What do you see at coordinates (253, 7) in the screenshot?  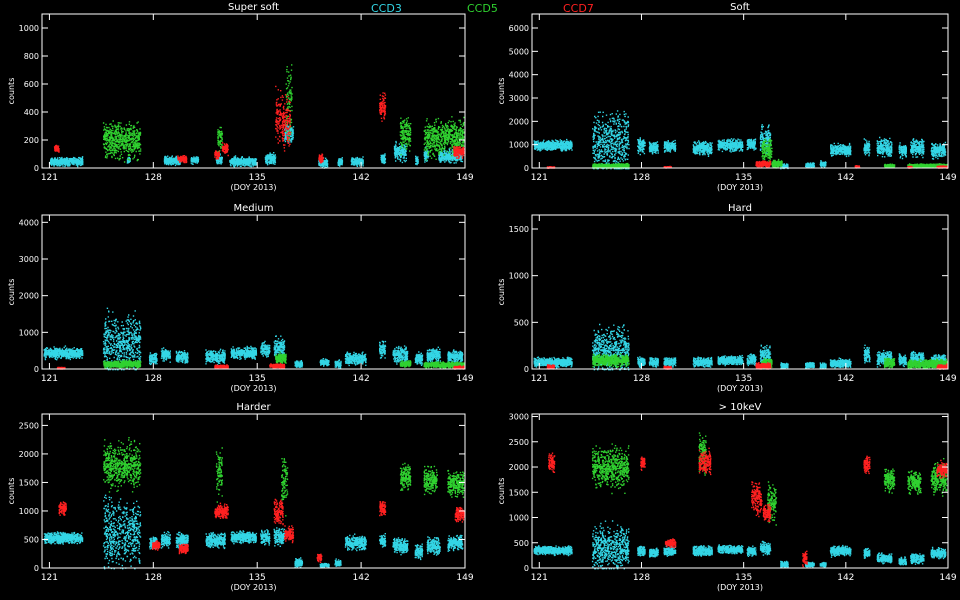 I see `panel-title: Super soft` at bounding box center [253, 7].